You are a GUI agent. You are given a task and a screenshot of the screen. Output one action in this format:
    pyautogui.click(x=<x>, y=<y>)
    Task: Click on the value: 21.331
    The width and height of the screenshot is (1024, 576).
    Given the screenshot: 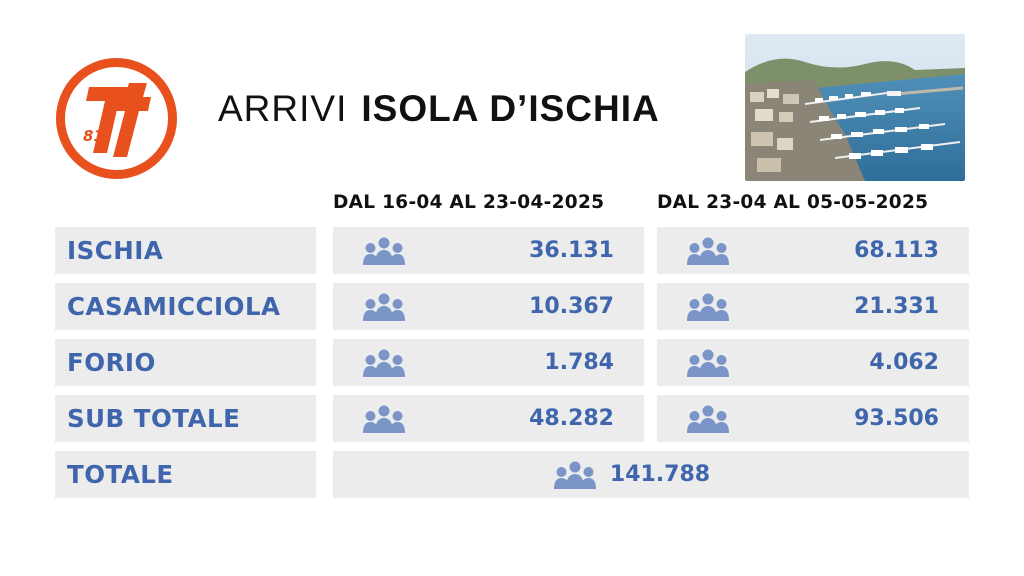 What is the action you would take?
    pyautogui.click(x=896, y=306)
    